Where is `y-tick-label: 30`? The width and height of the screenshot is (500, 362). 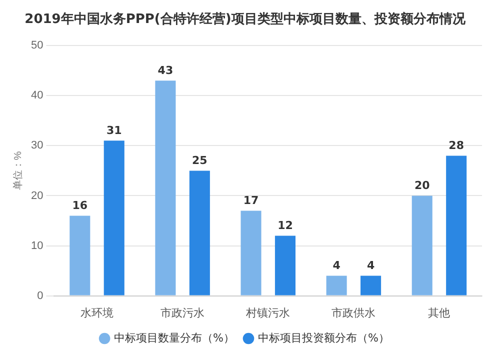 y-tick-label: 30 is located at coordinates (37, 146).